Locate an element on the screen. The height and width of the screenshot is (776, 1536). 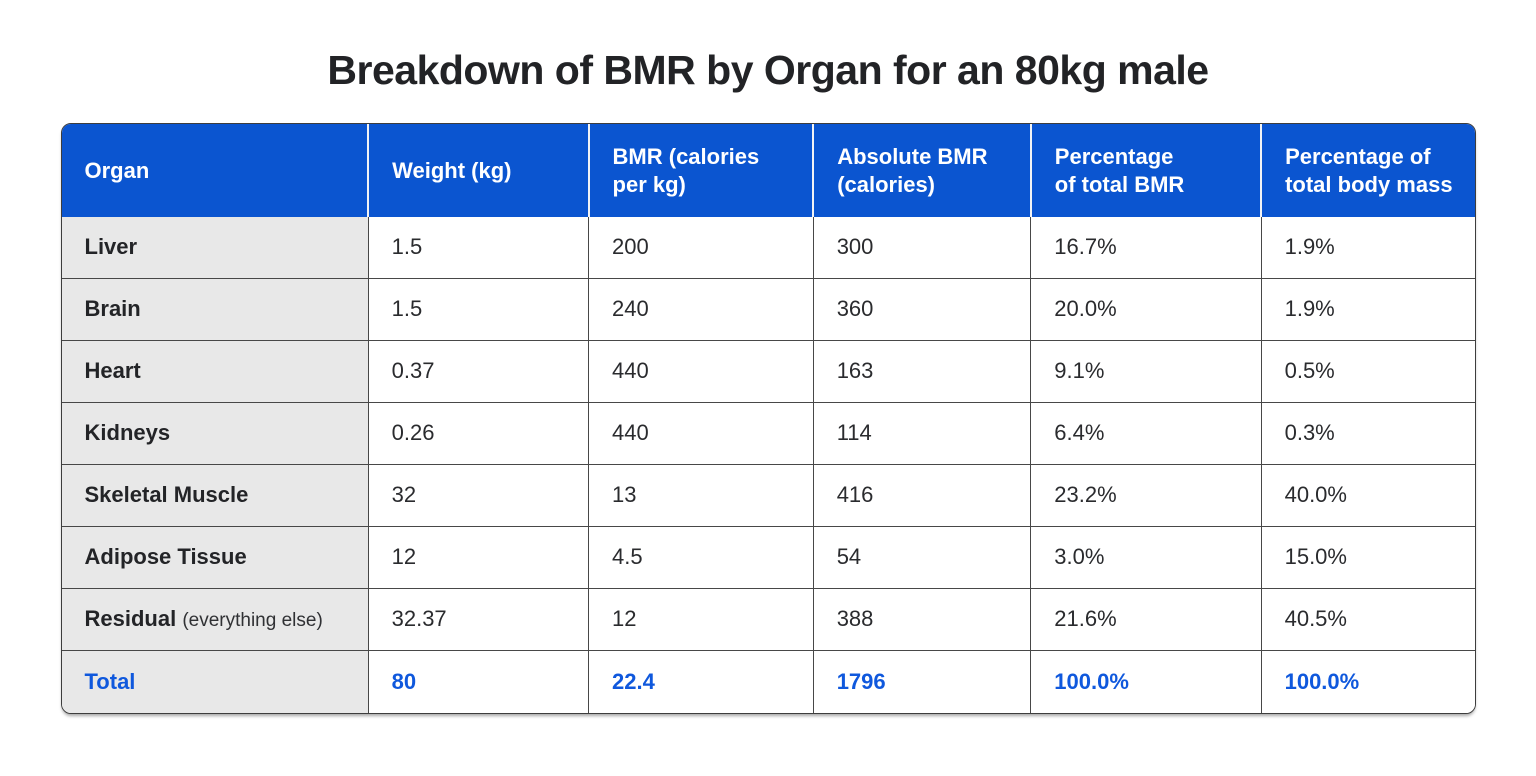
organ-cell: Skeletal Muscle is located at coordinates (215, 495).